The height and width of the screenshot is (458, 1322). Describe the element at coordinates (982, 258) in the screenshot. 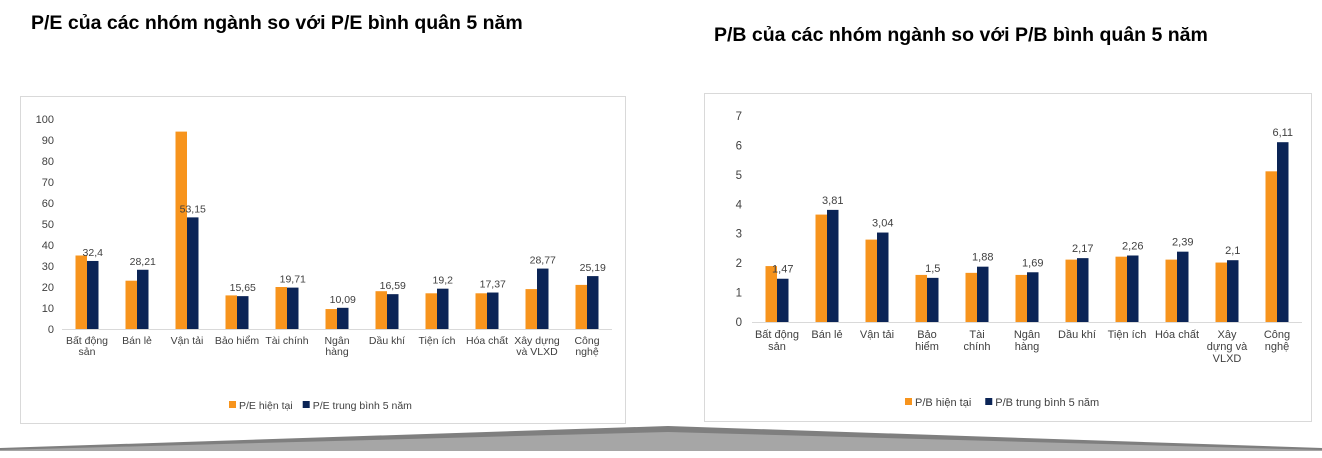

I see `pb-data-label: 1,88` at that location.